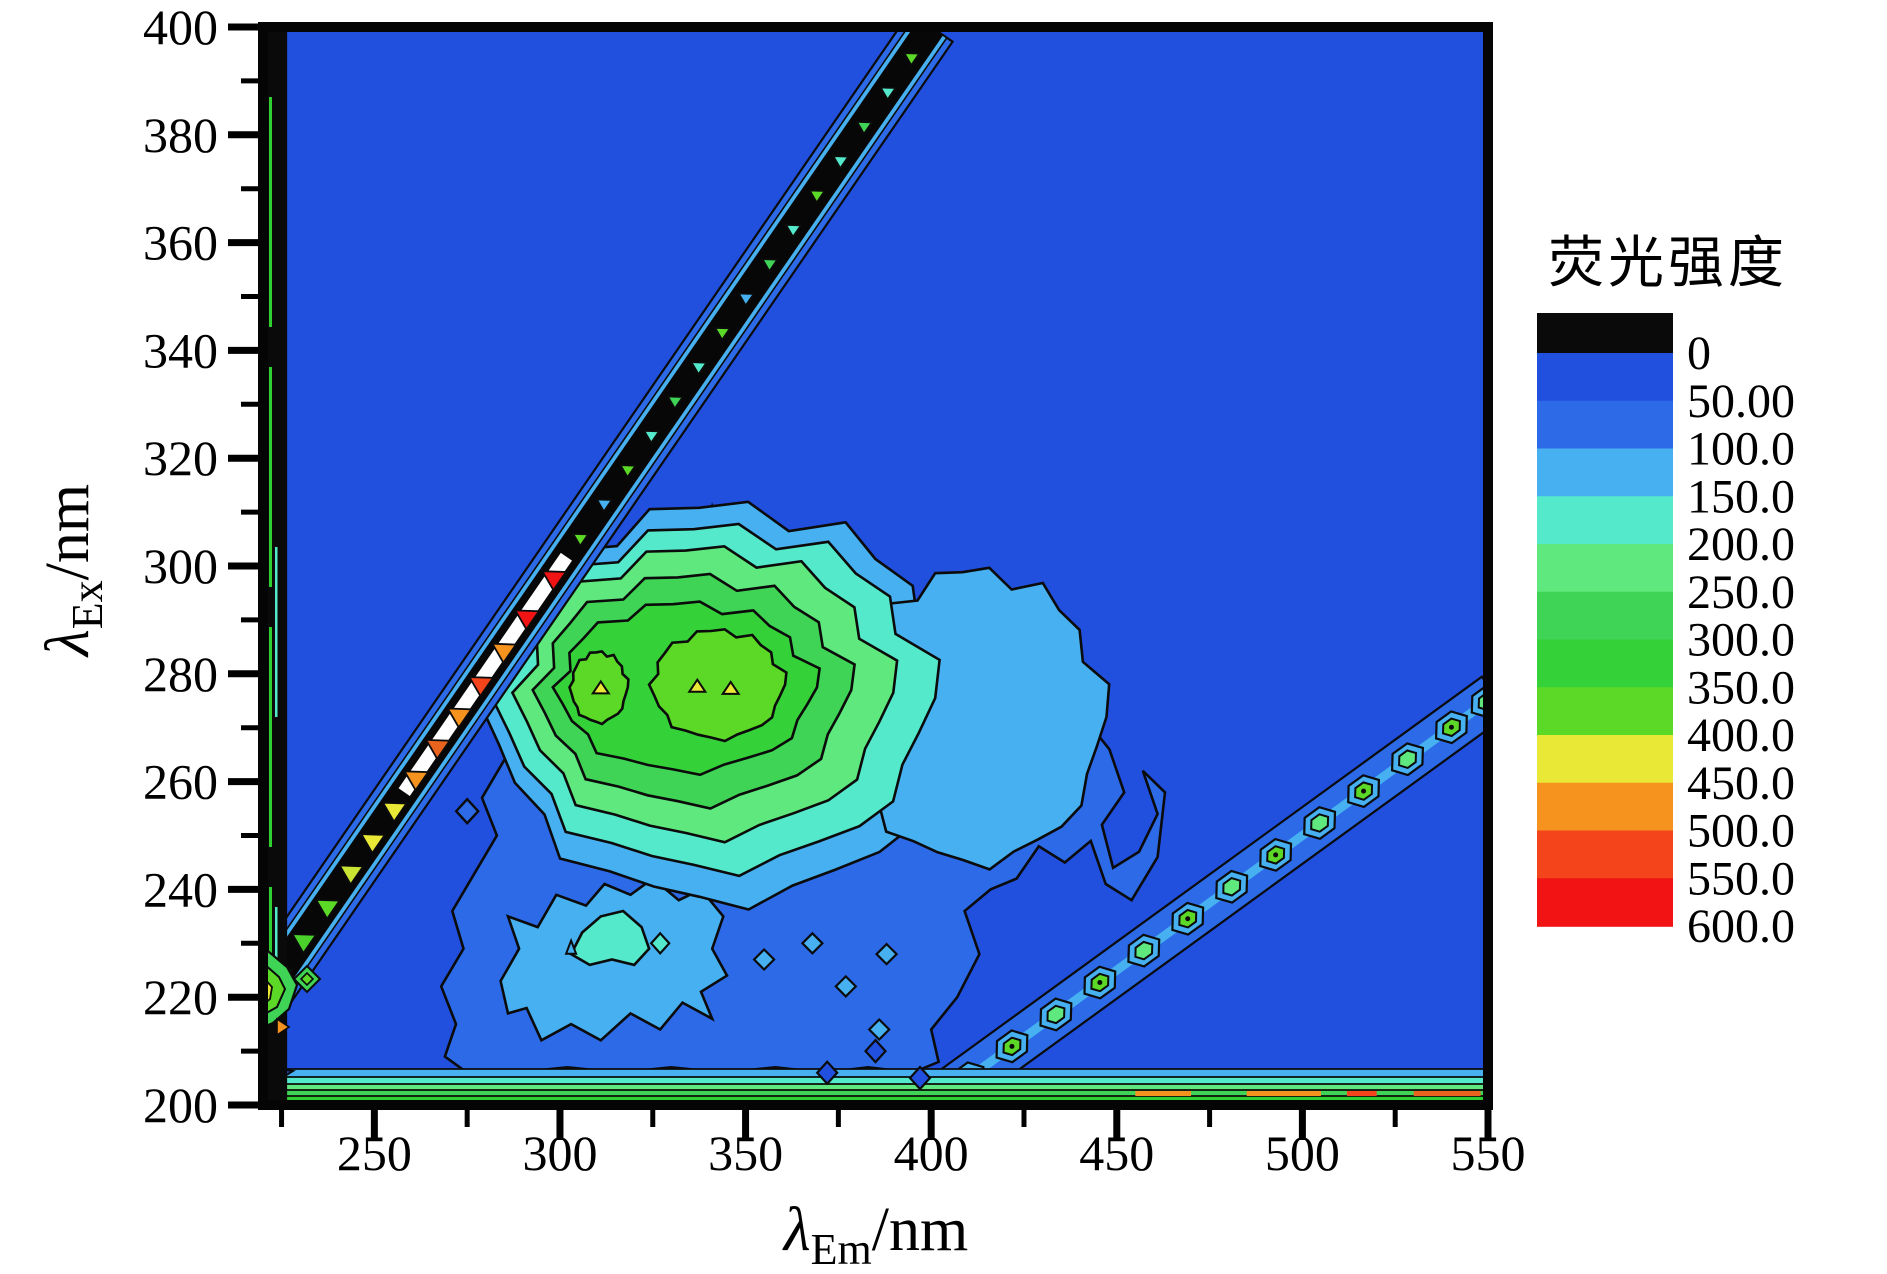 This screenshot has height=1274, width=1887. I want to click on colorbar-tick-label: 600.0, so click(1741, 926).